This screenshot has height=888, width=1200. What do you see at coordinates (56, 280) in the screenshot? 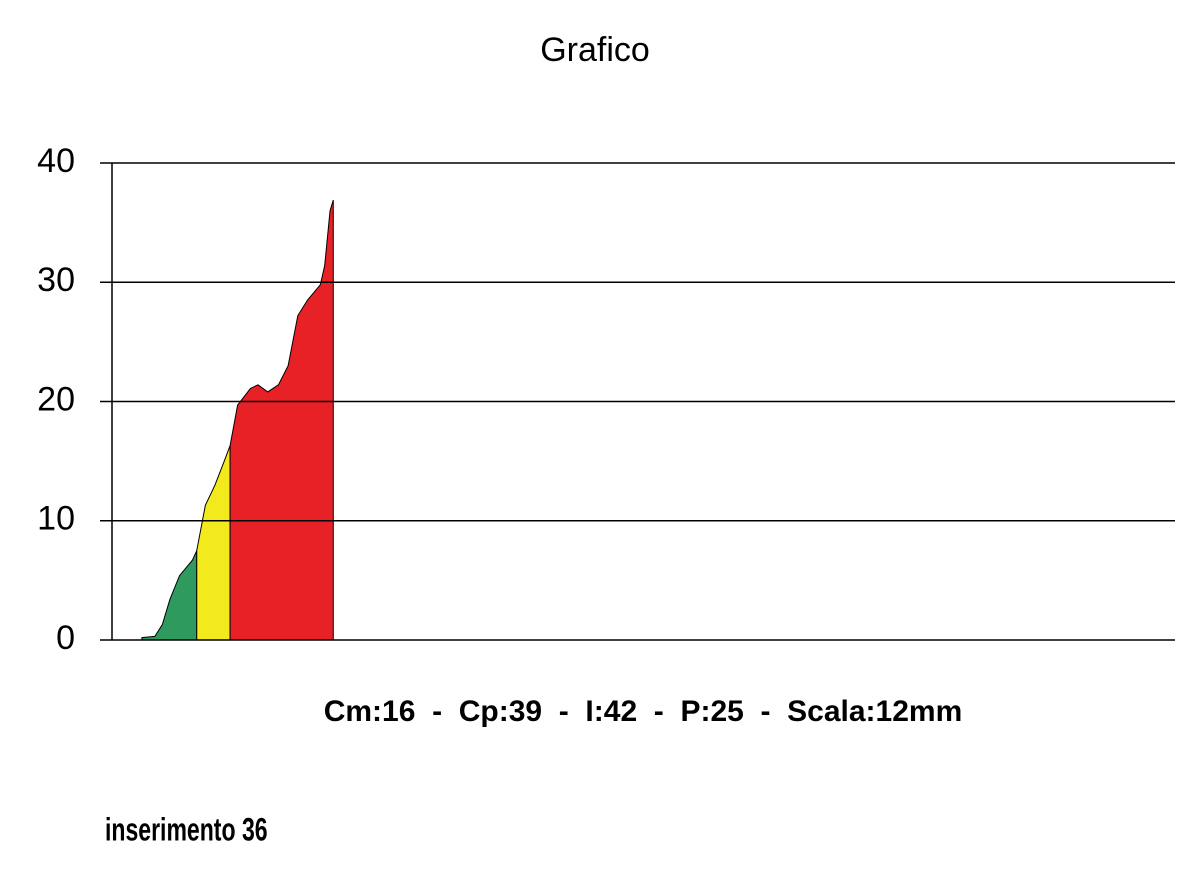
I see `y-tick-label: 30` at bounding box center [56, 280].